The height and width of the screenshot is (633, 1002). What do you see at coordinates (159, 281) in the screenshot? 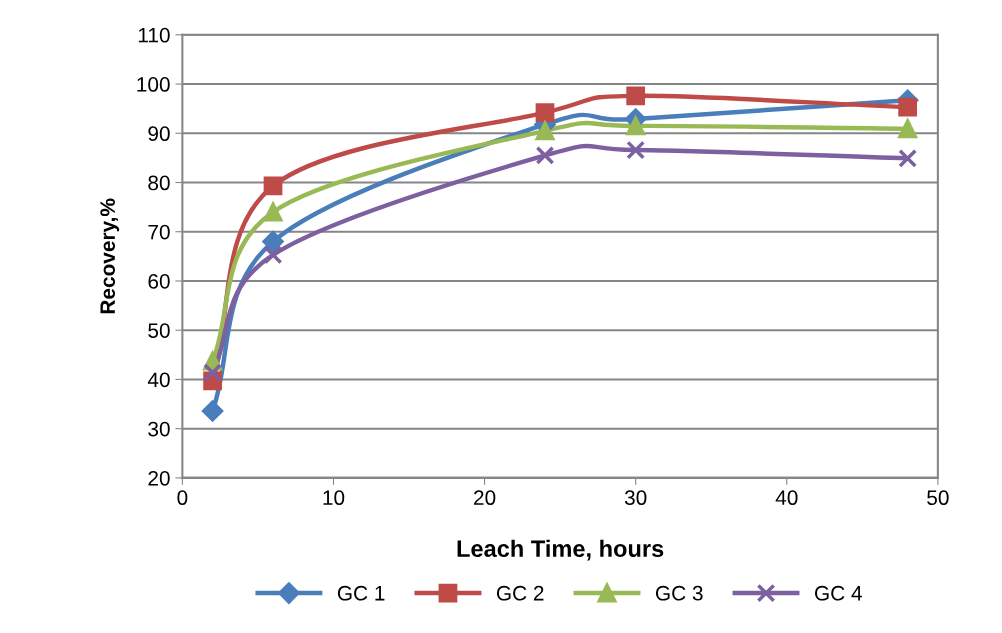
I see `y-tick-label: 60` at bounding box center [159, 281].